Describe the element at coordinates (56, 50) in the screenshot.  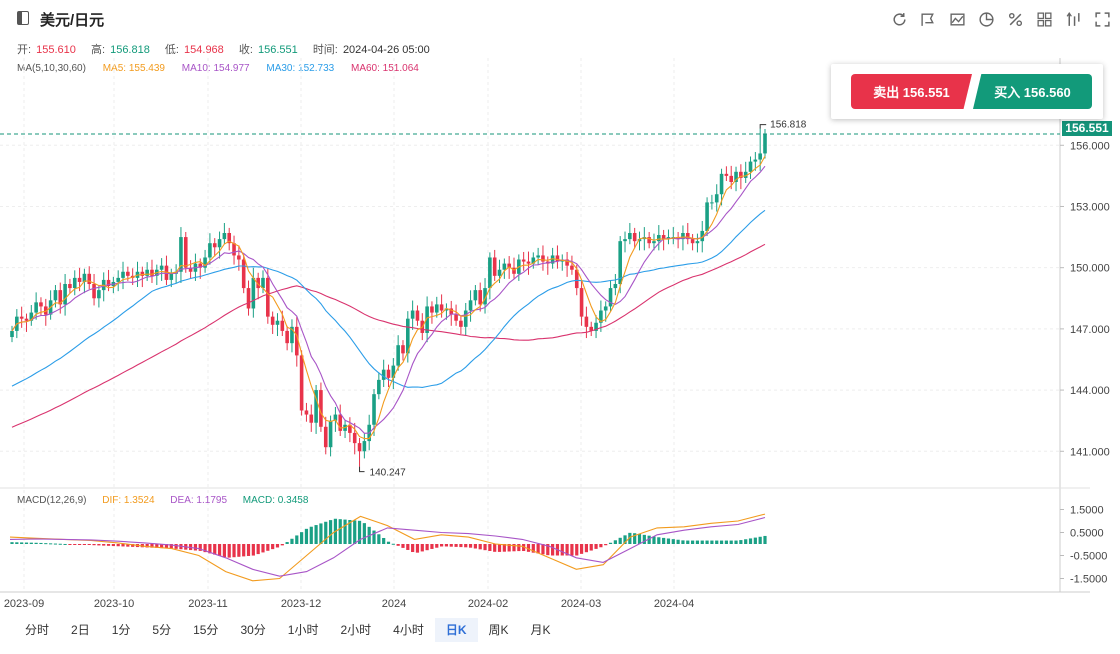
I see `open-value: 155.610` at that location.